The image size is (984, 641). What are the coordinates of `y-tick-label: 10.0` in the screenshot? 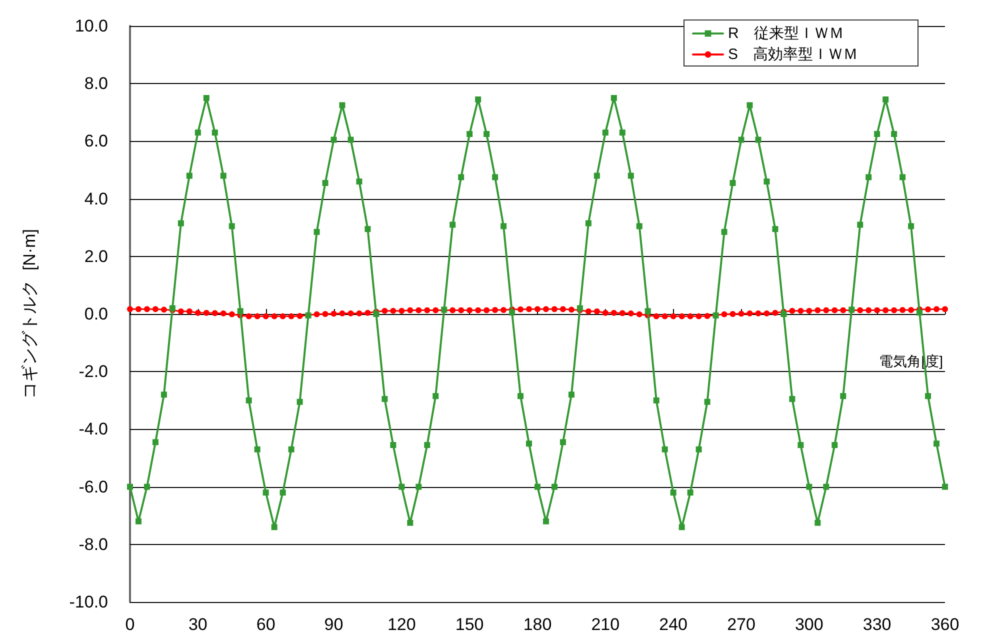 It's located at (91, 26).